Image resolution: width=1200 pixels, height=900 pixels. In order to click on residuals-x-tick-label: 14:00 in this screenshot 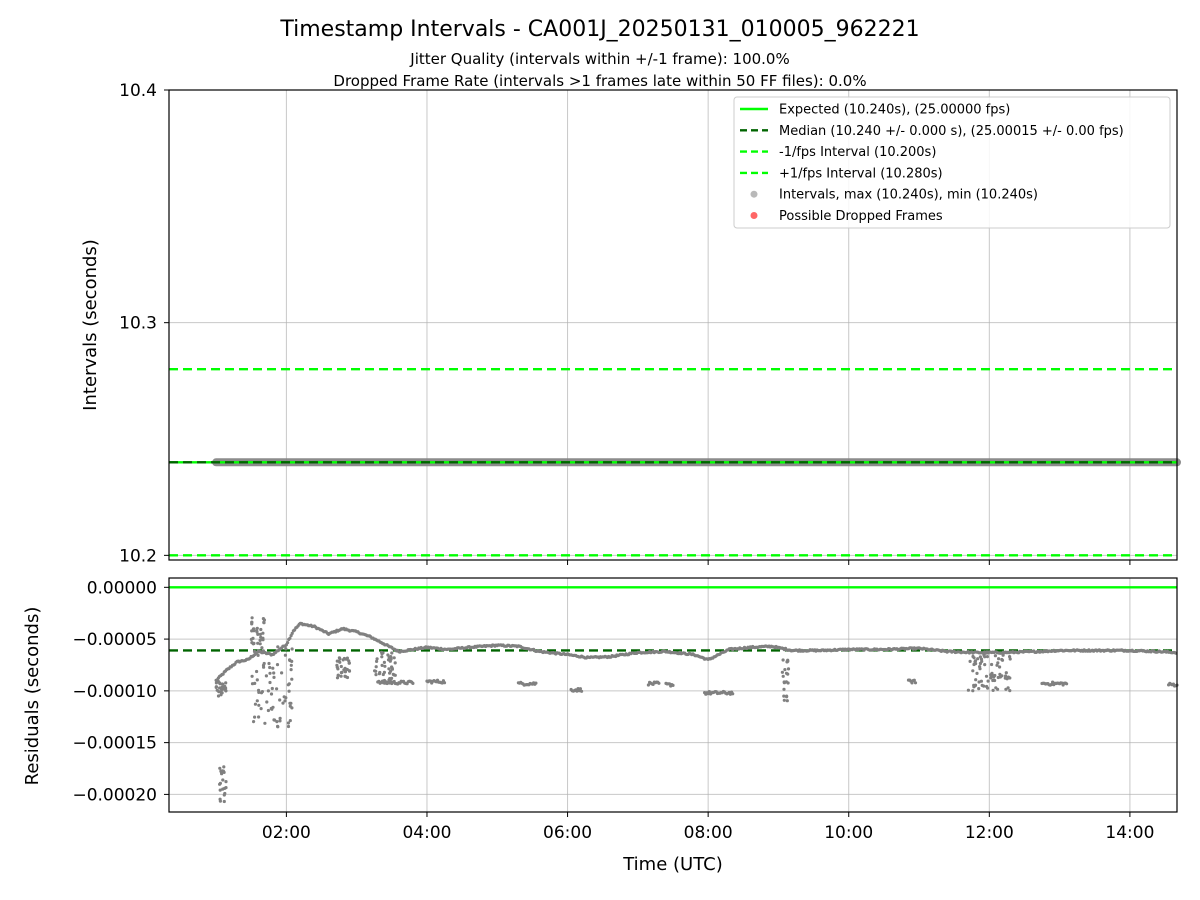, I will do `click(1129, 833)`.